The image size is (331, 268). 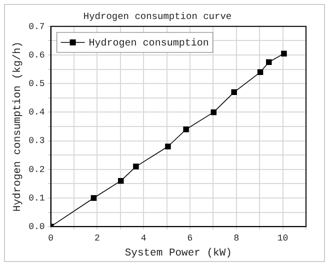 What do you see at coordinates (36, 141) in the screenshot?
I see `y-tick-label: 0.3` at bounding box center [36, 141].